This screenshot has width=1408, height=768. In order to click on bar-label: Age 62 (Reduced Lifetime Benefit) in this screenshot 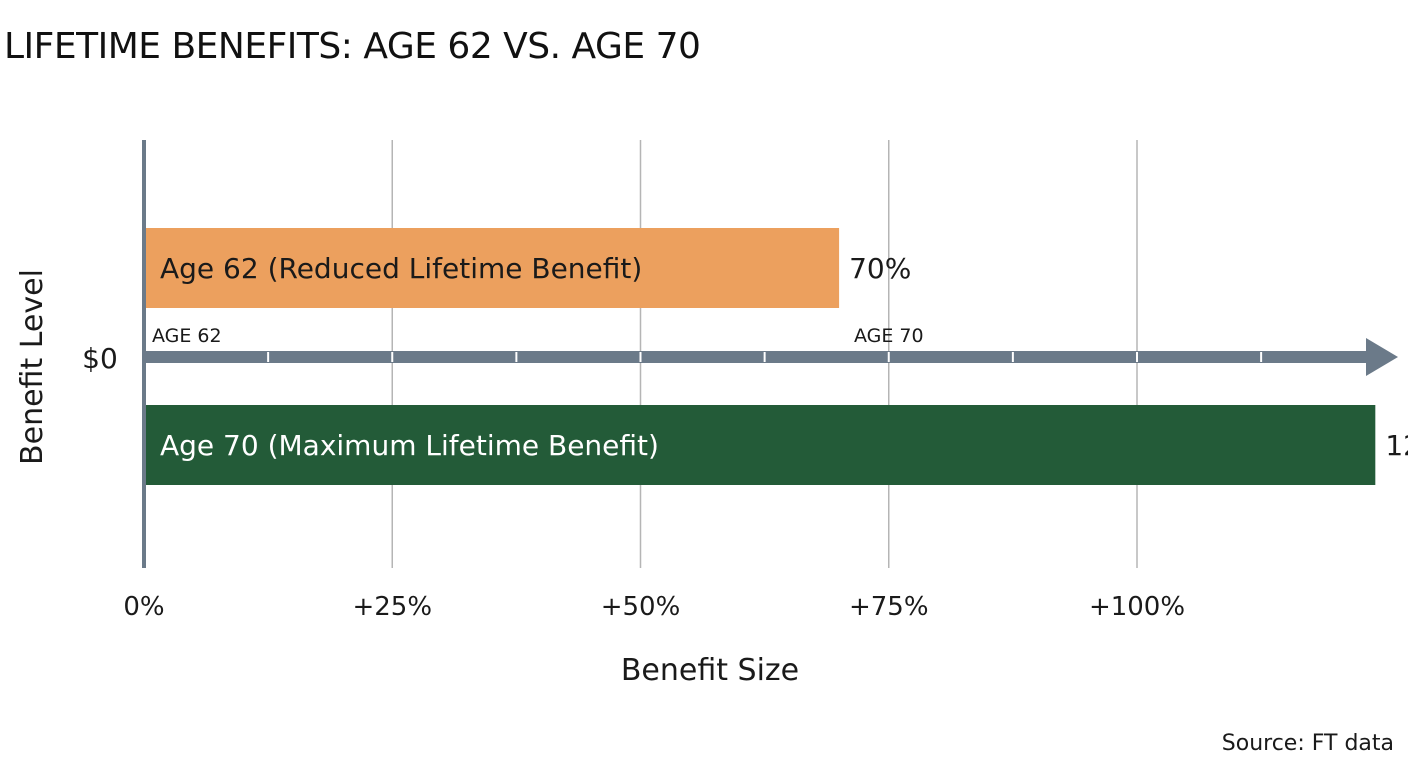, I will do `click(401, 268)`.